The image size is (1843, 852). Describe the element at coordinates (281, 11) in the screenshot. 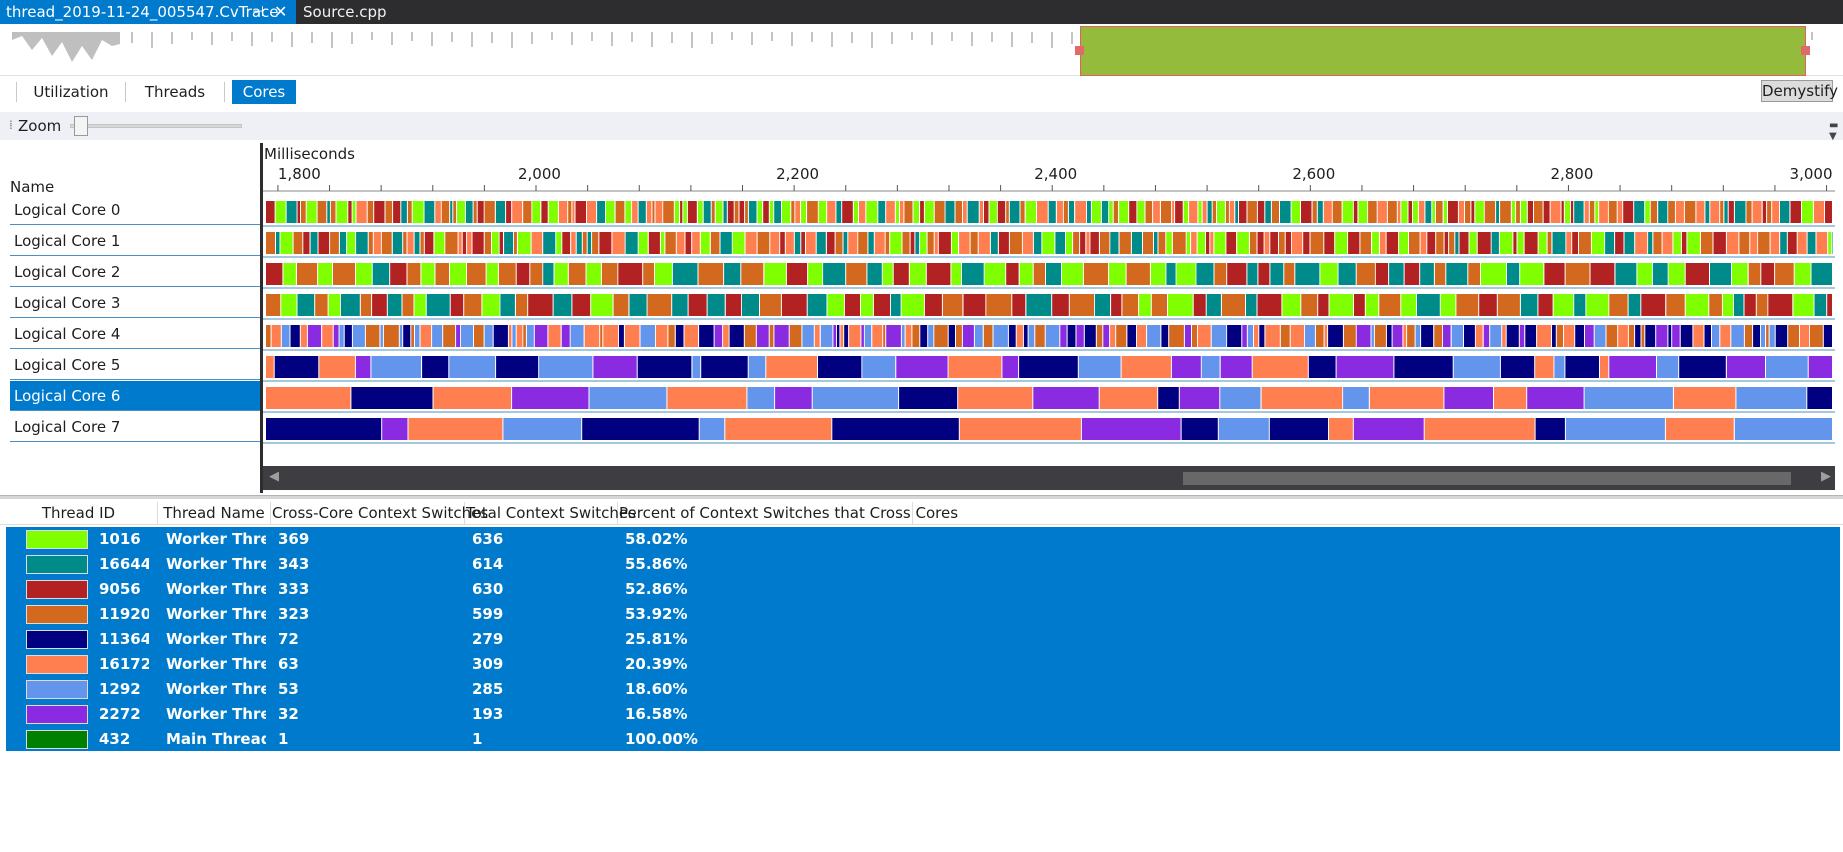

I see `close-icon: ✕` at that location.